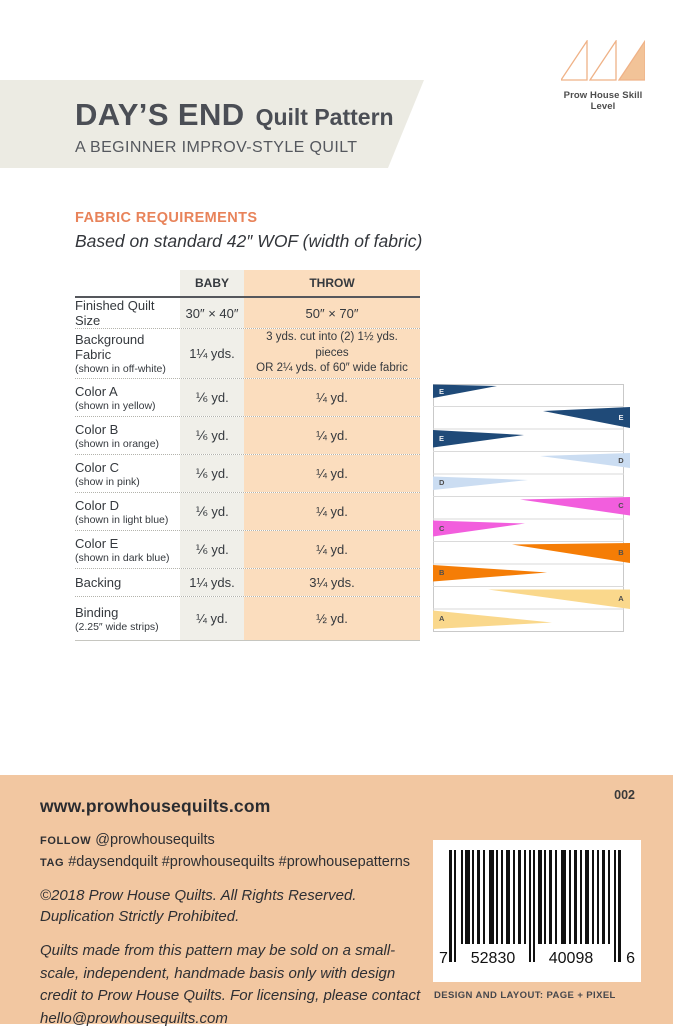  I want to click on table-row: Color C (show in pink) ⅙ yd. ¼ yd., so click(247, 474).